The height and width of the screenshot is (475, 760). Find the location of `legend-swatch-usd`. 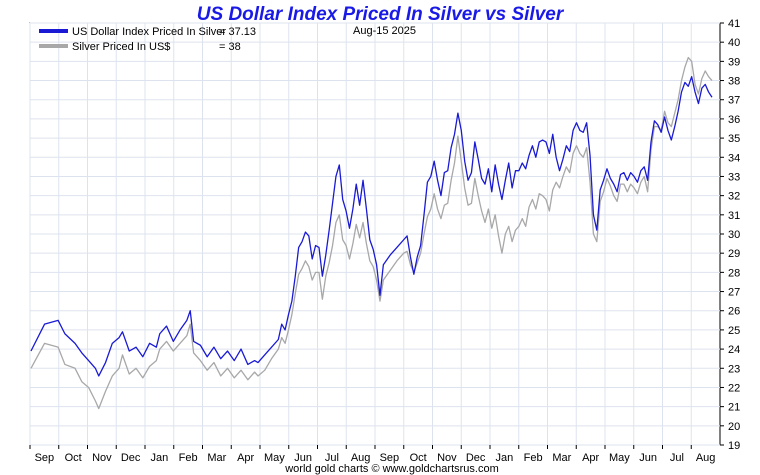

legend-swatch-usd is located at coordinates (53, 31).